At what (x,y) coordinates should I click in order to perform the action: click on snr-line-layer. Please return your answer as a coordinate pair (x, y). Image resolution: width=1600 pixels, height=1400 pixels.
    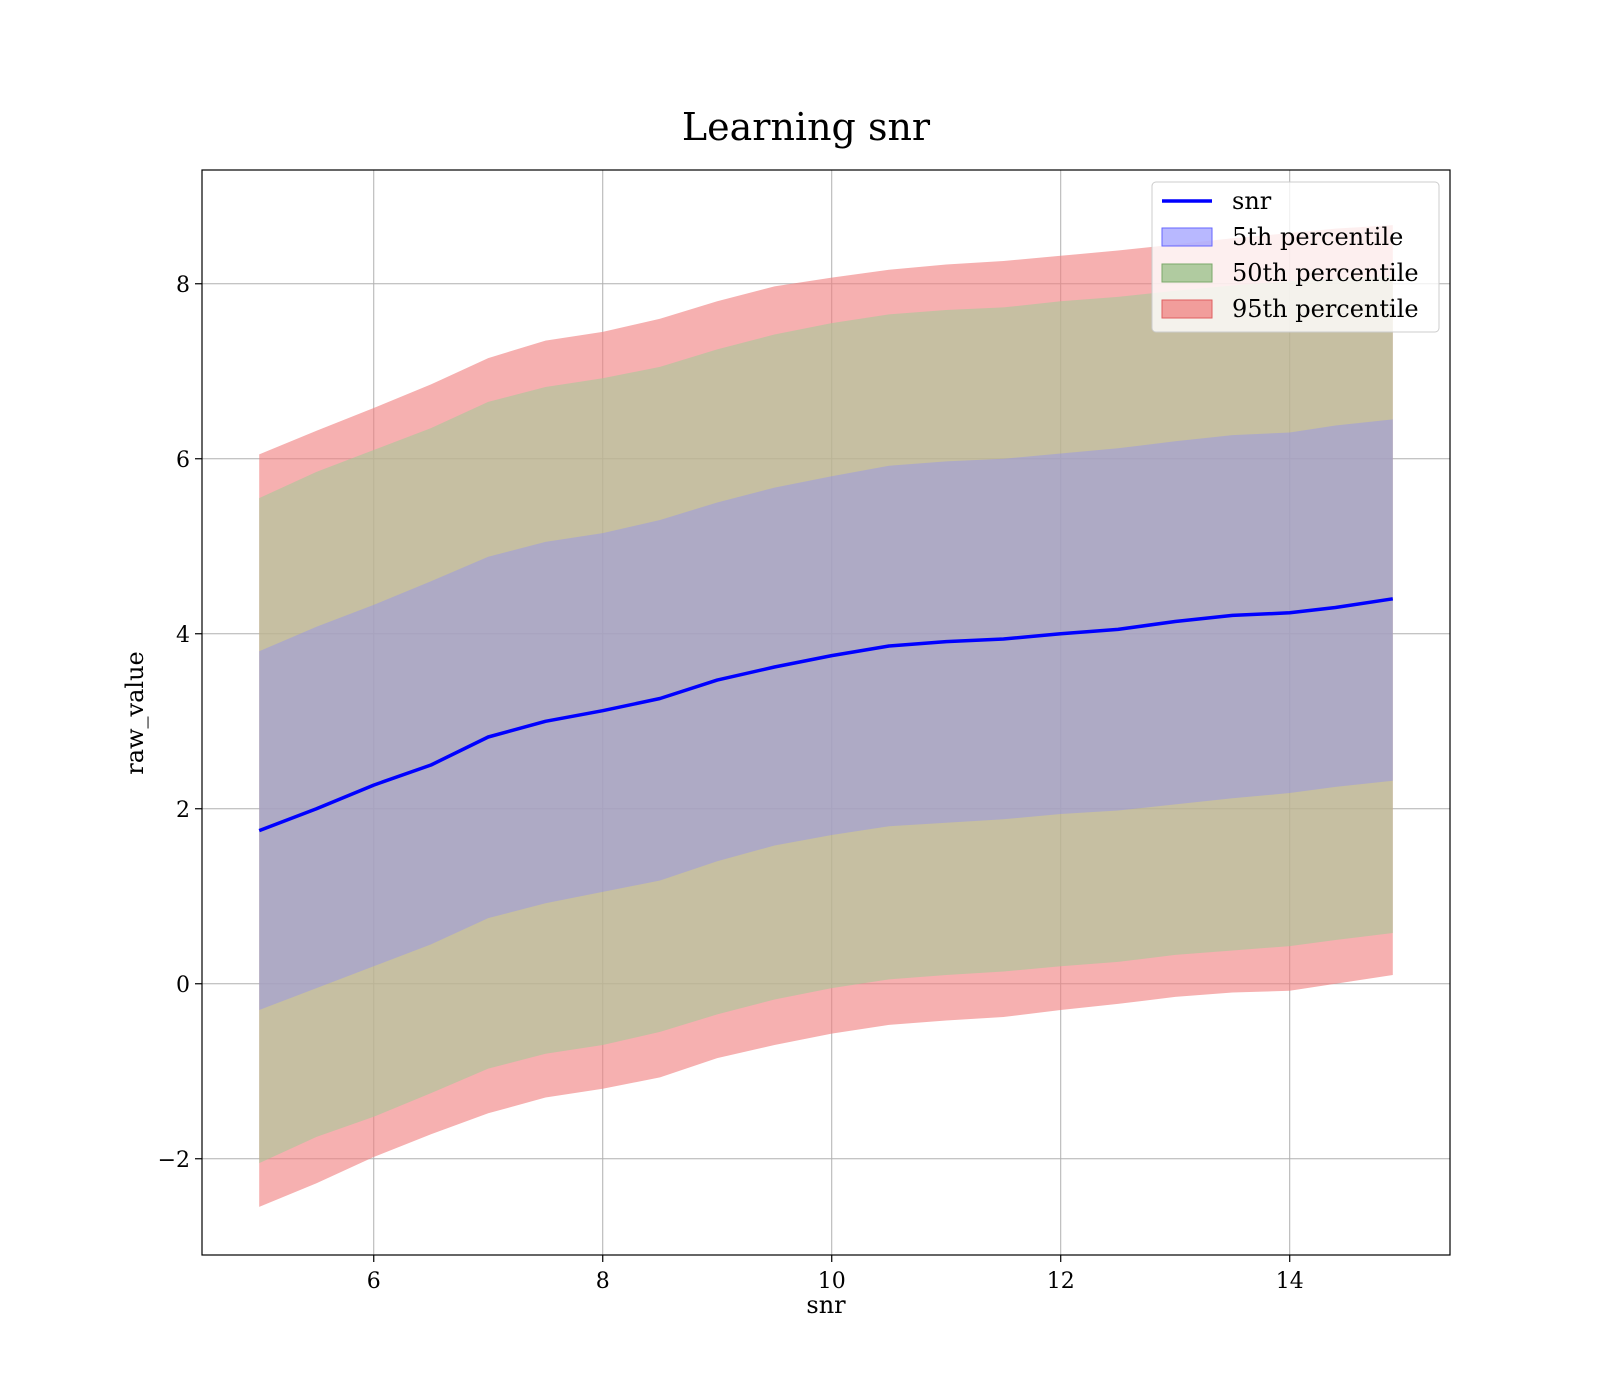
    Looking at the image, I should click on (826, 715).